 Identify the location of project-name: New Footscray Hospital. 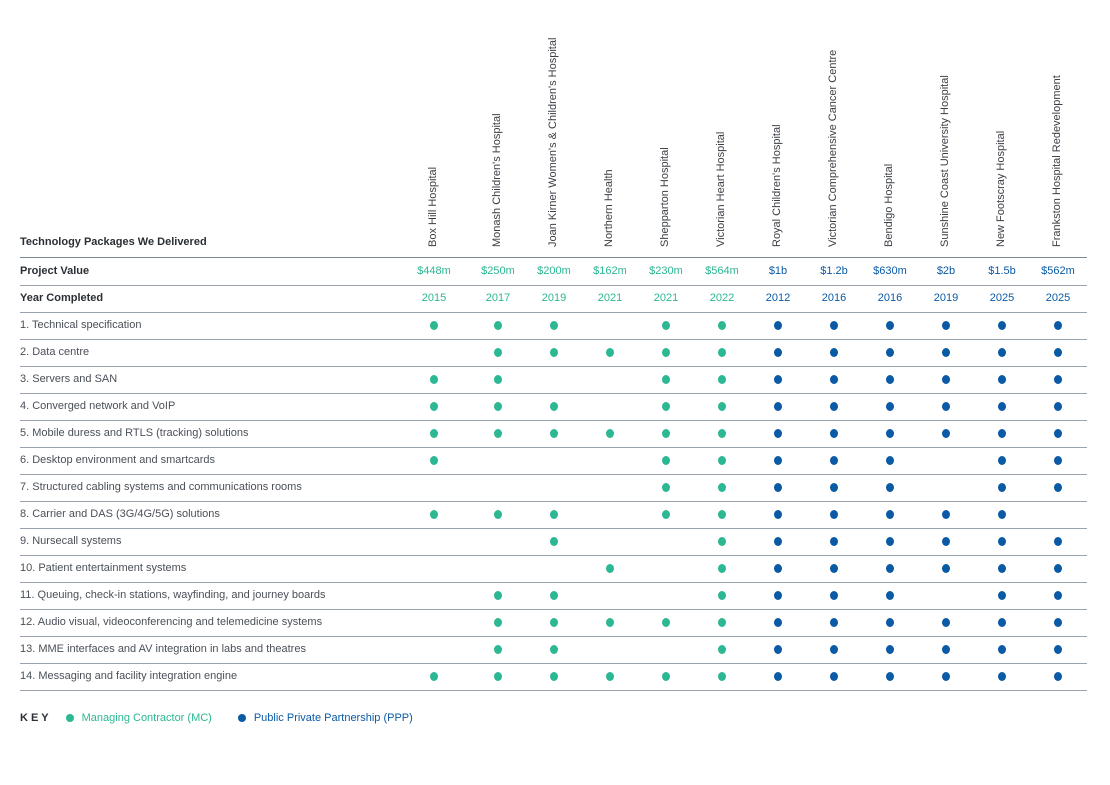
(1001, 188).